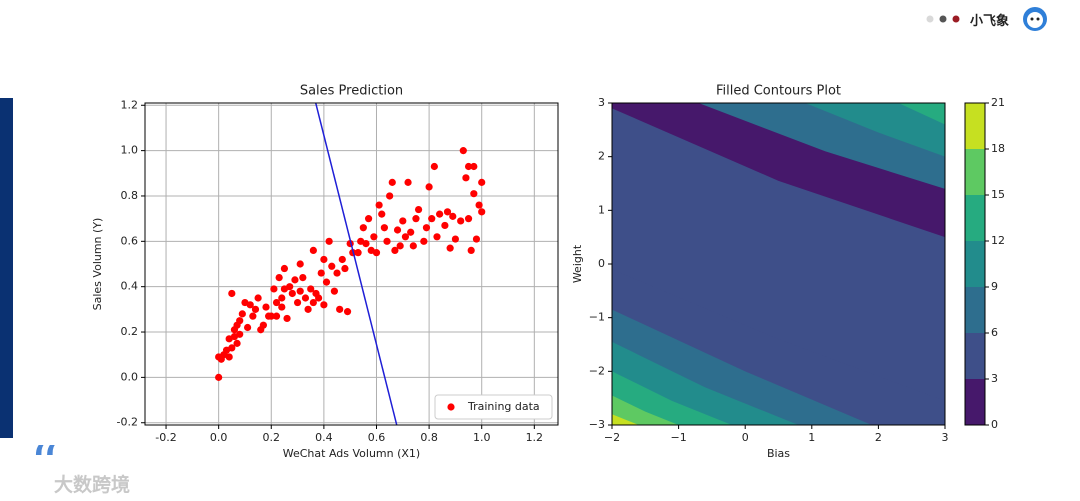 Image resolution: width=1080 pixels, height=501 pixels. What do you see at coordinates (127, 422) in the screenshot?
I see `y-tick-label: -0.2` at bounding box center [127, 422].